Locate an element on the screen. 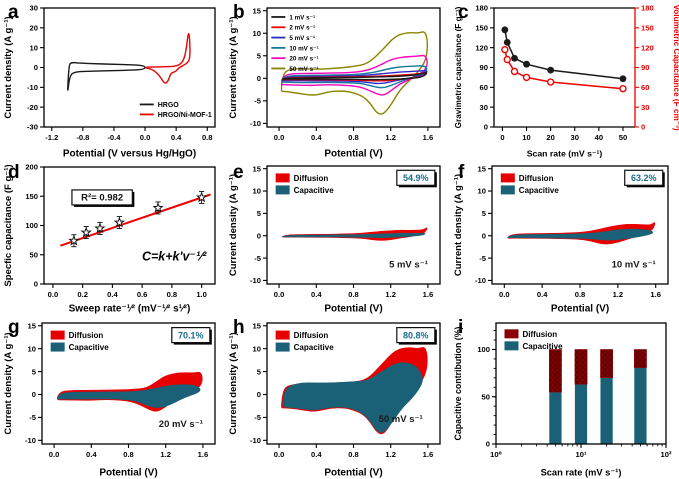 This screenshot has height=479, width=679. panel-h-label: h is located at coordinates (239, 327).